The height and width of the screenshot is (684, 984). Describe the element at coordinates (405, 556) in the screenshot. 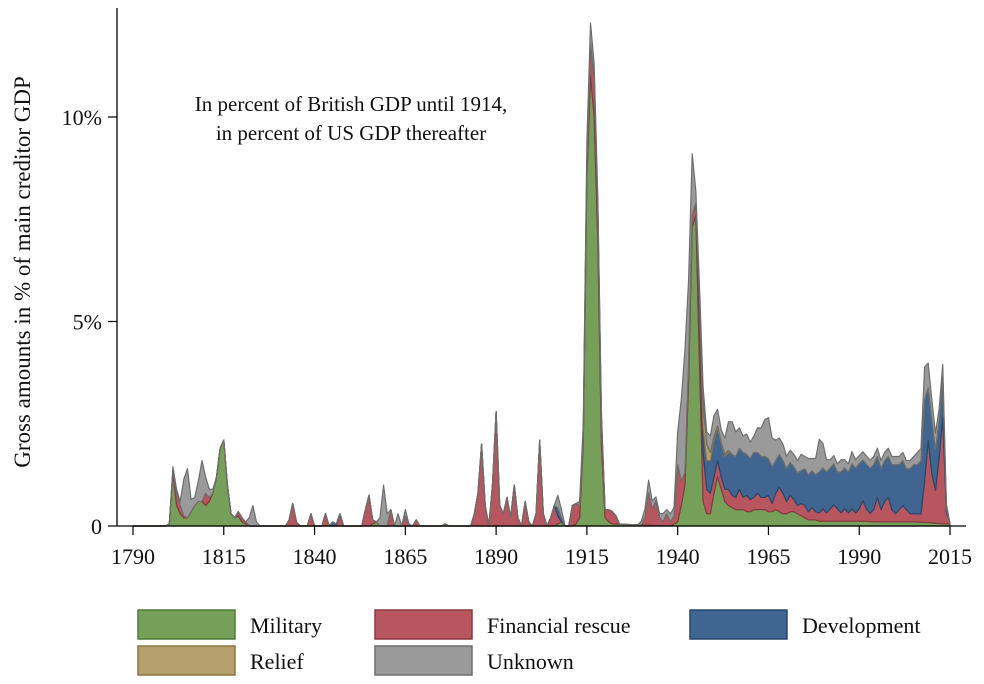

I see `x-tick-label-1865: 1865` at that location.